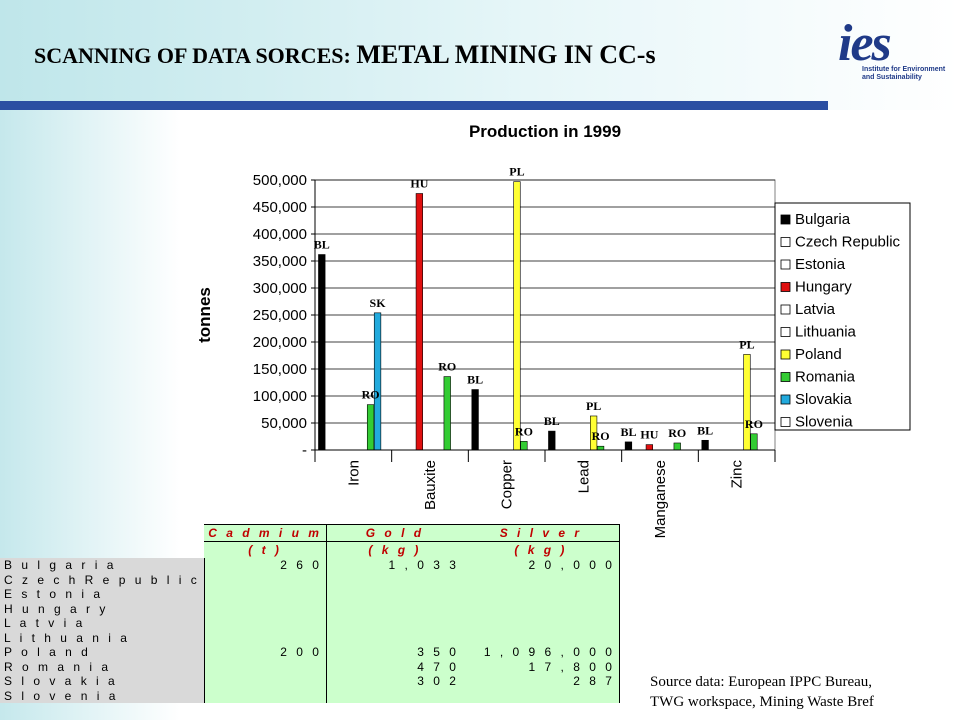  I want to click on header-cadmium: C a d m i u m, so click(265, 533).